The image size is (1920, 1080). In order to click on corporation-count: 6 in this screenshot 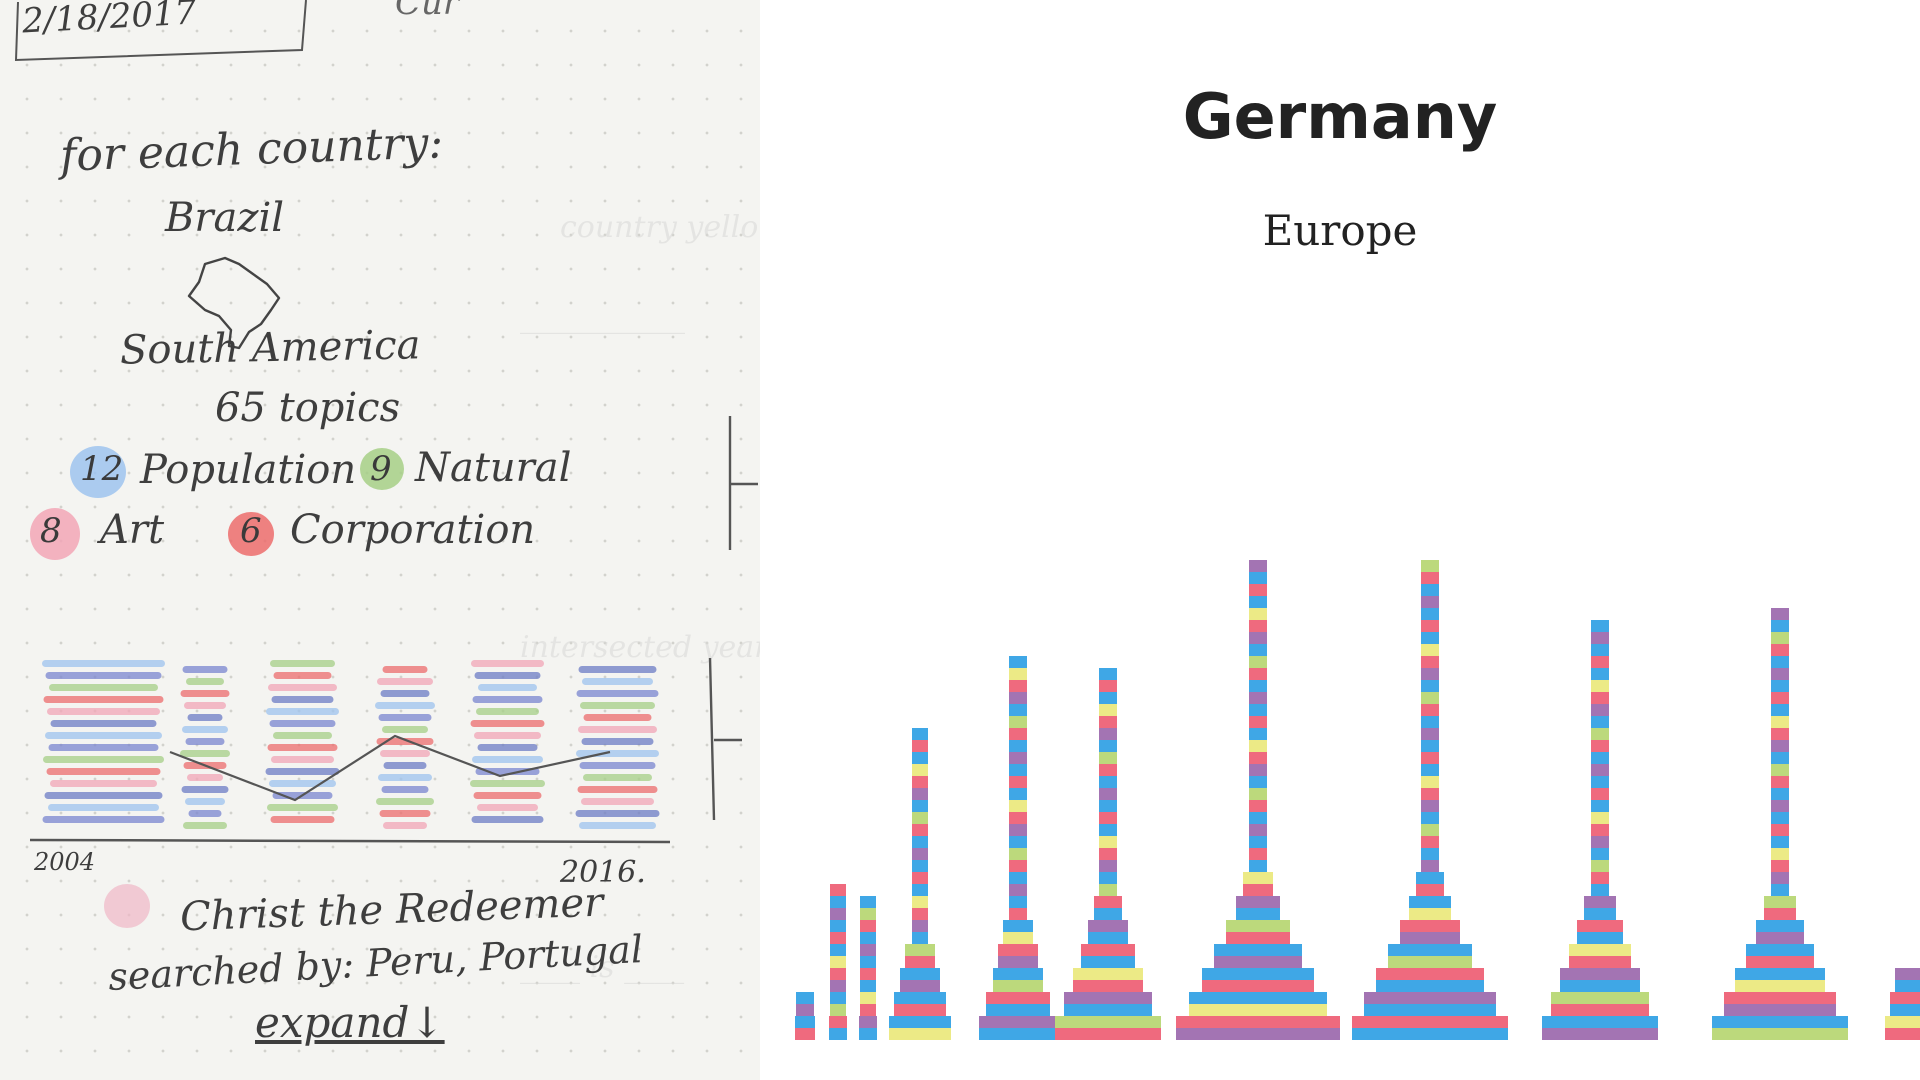, I will do `click(251, 531)`.